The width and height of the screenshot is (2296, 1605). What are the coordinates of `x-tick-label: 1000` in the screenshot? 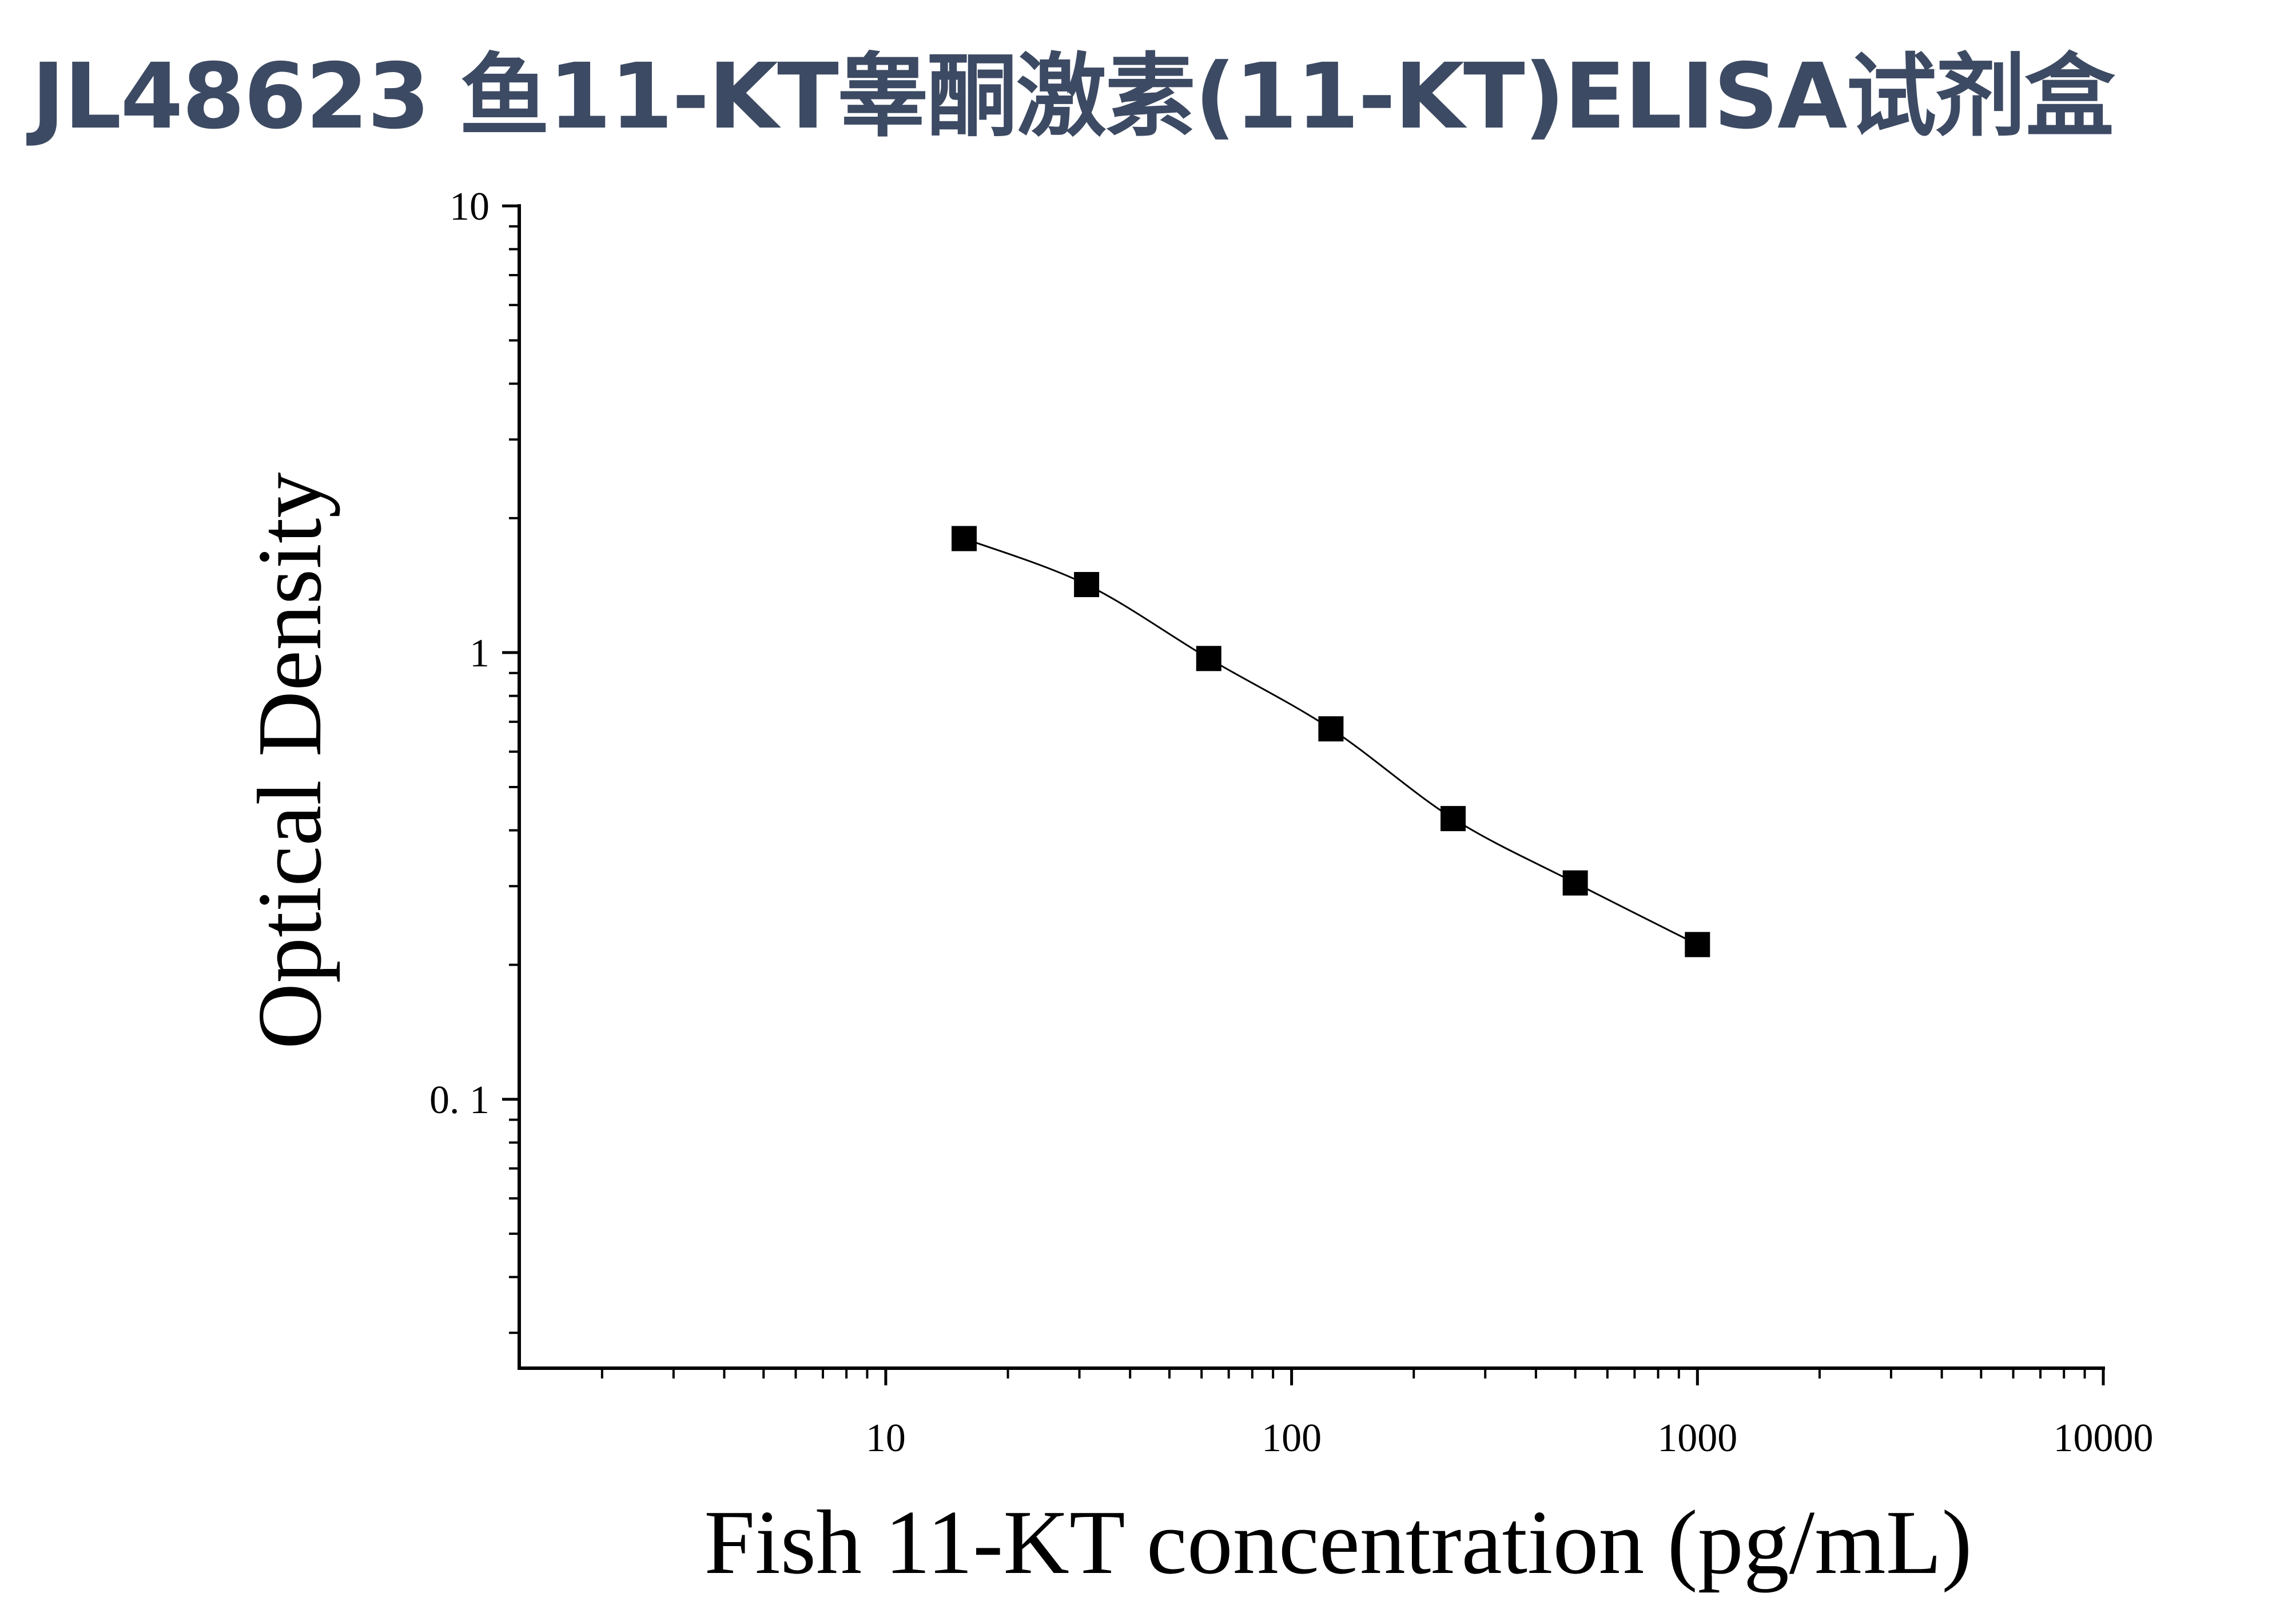 It's located at (1697, 1438).